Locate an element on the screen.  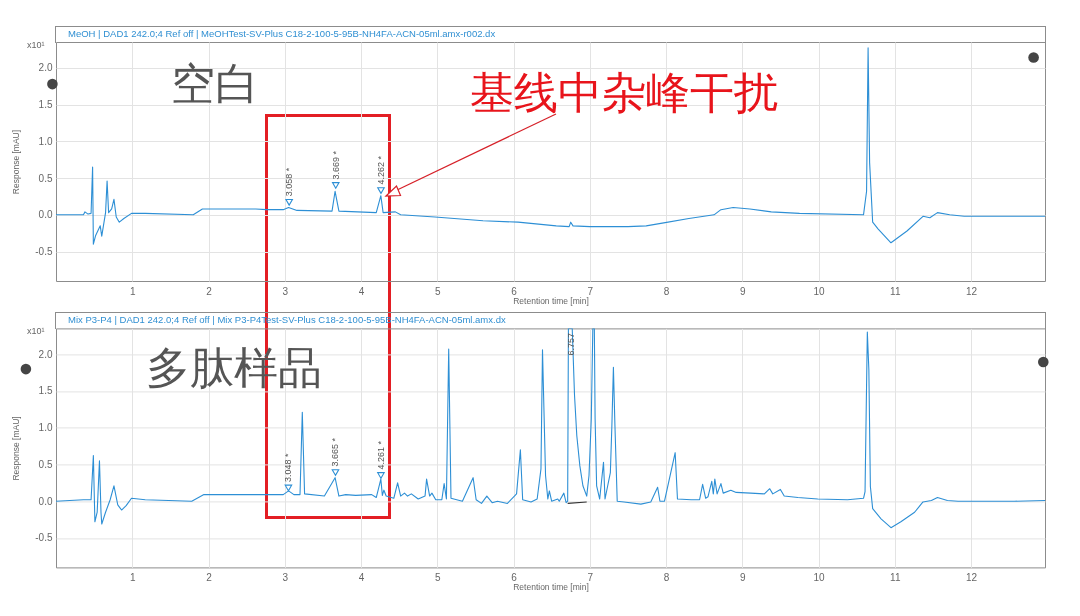
annotation: 6.757 is located at coordinates (570, 344).